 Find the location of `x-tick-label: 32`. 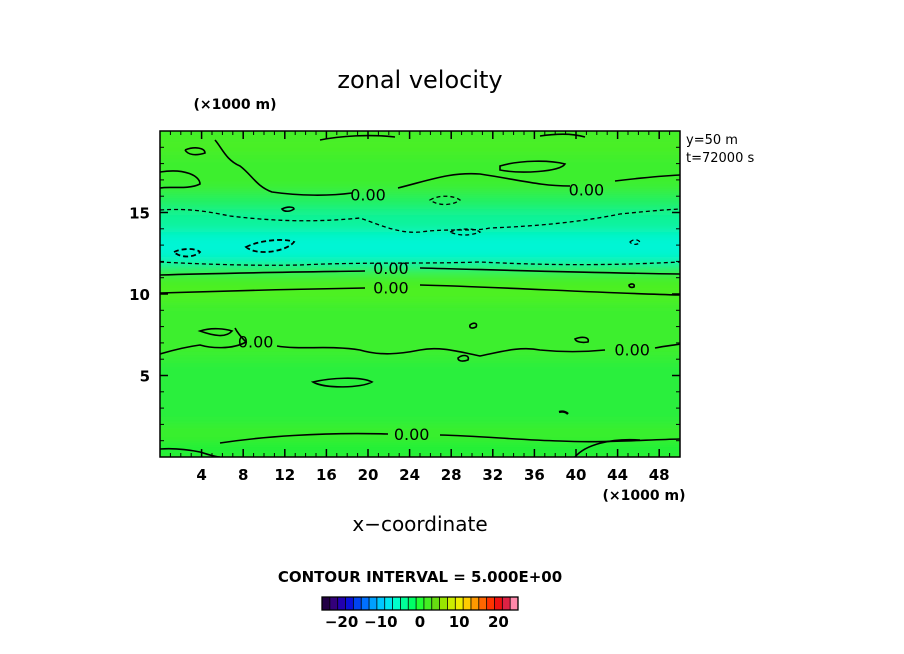

x-tick-label: 32 is located at coordinates (492, 475).